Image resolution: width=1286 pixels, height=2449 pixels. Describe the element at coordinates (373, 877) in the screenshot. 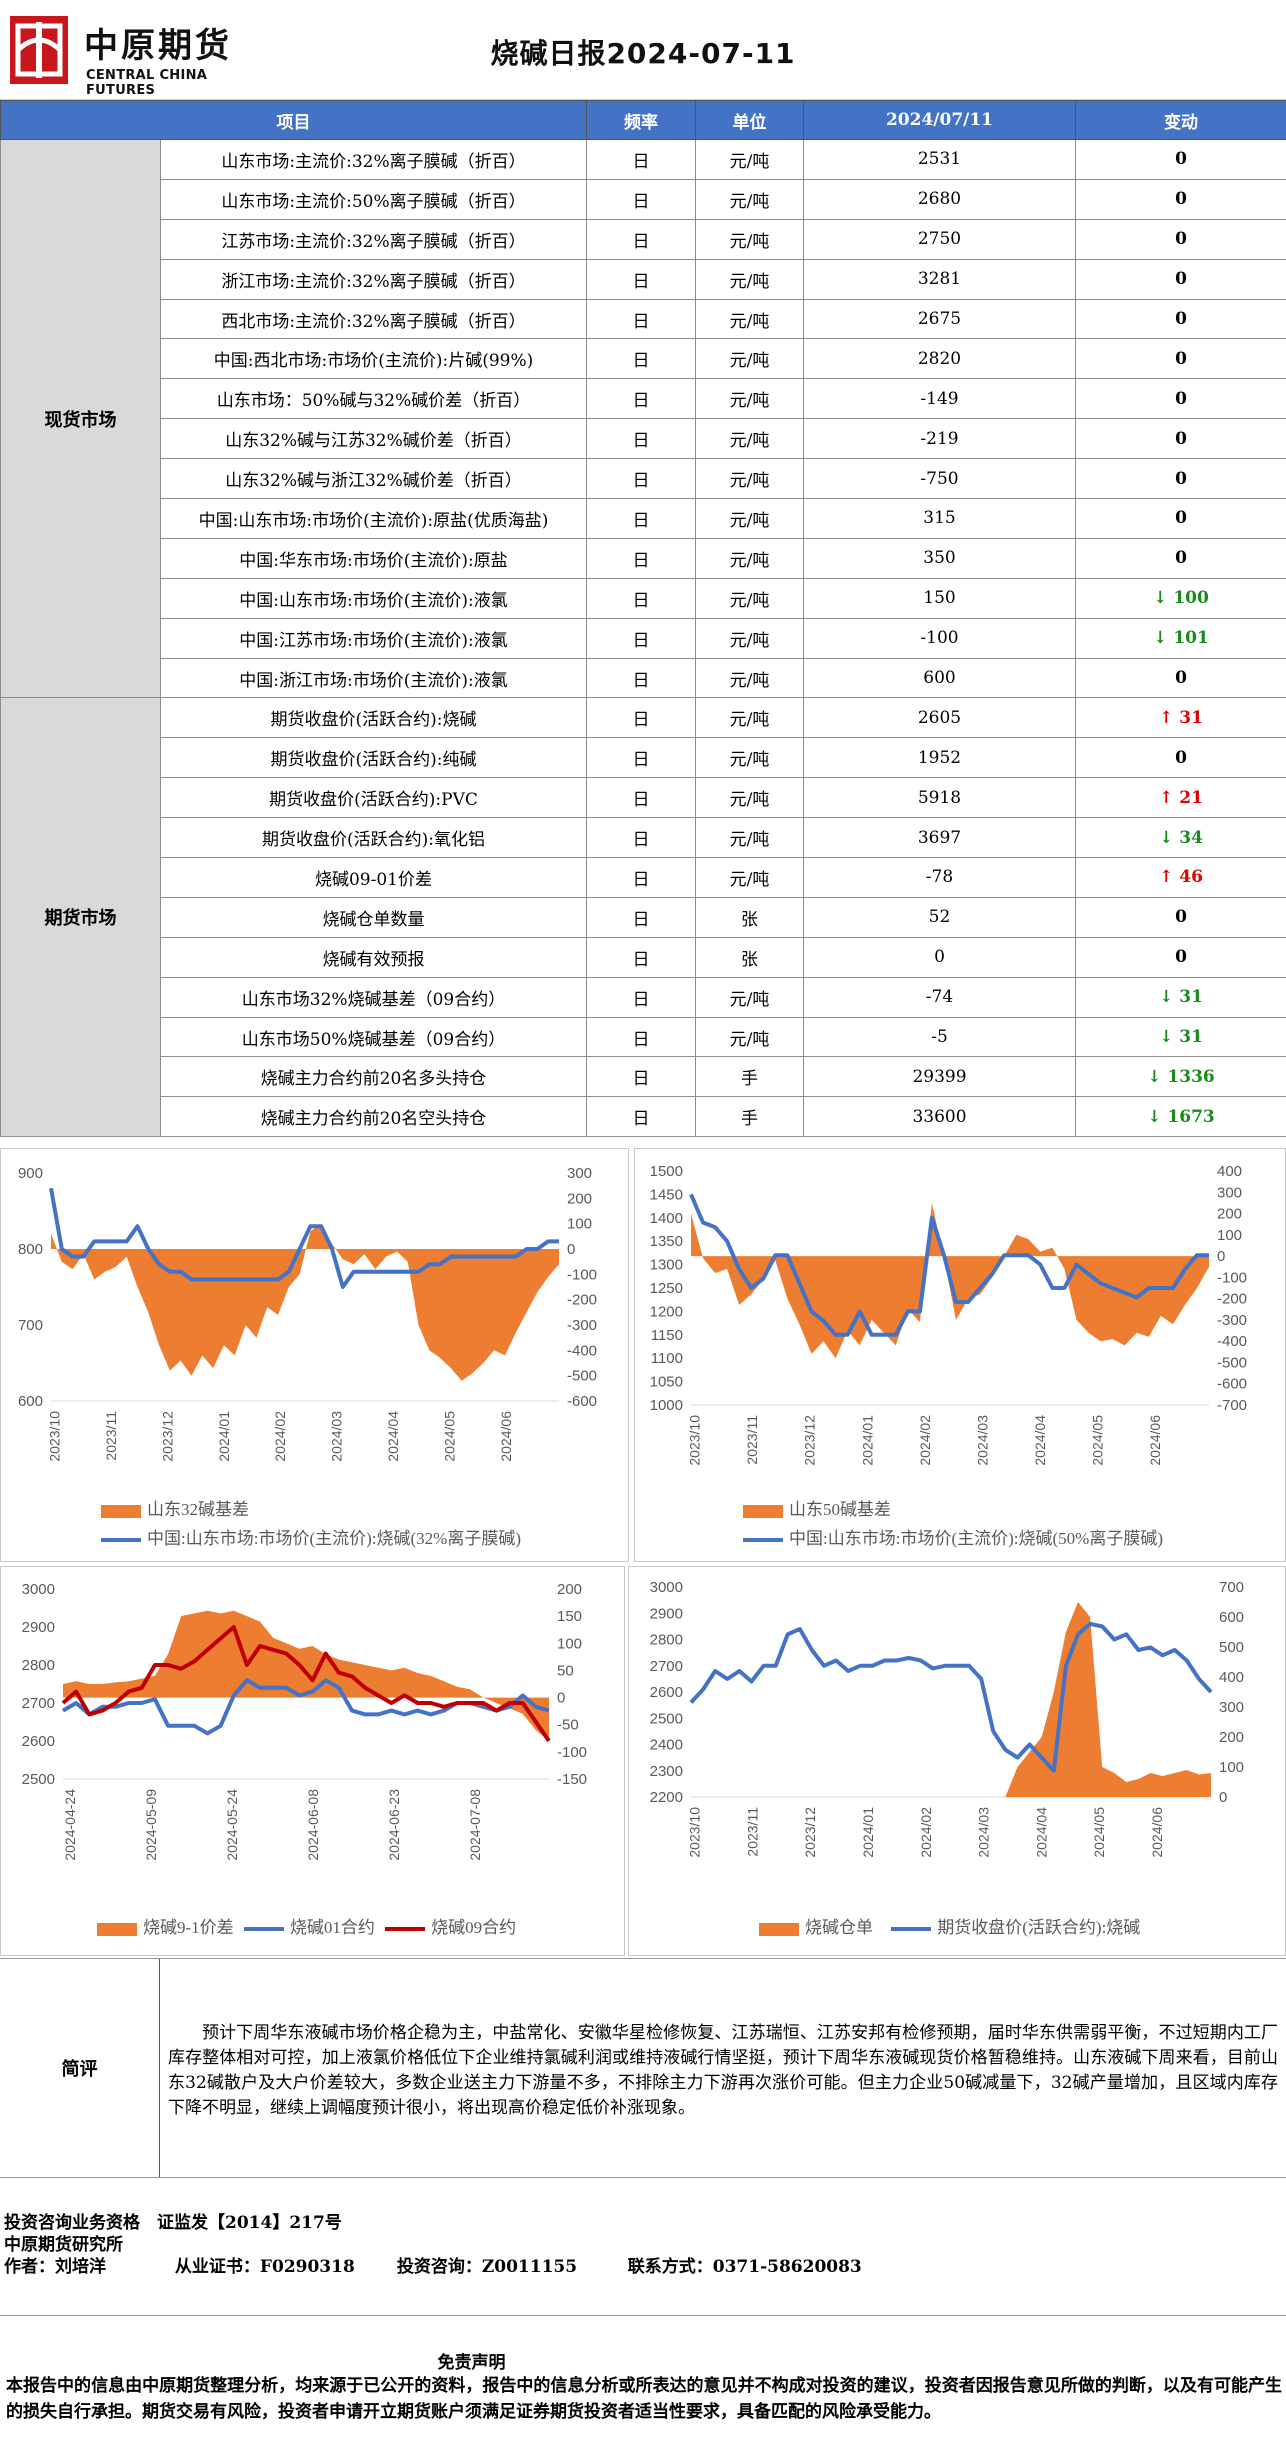

I see `item-cell: 烧碱09-01价差` at that location.